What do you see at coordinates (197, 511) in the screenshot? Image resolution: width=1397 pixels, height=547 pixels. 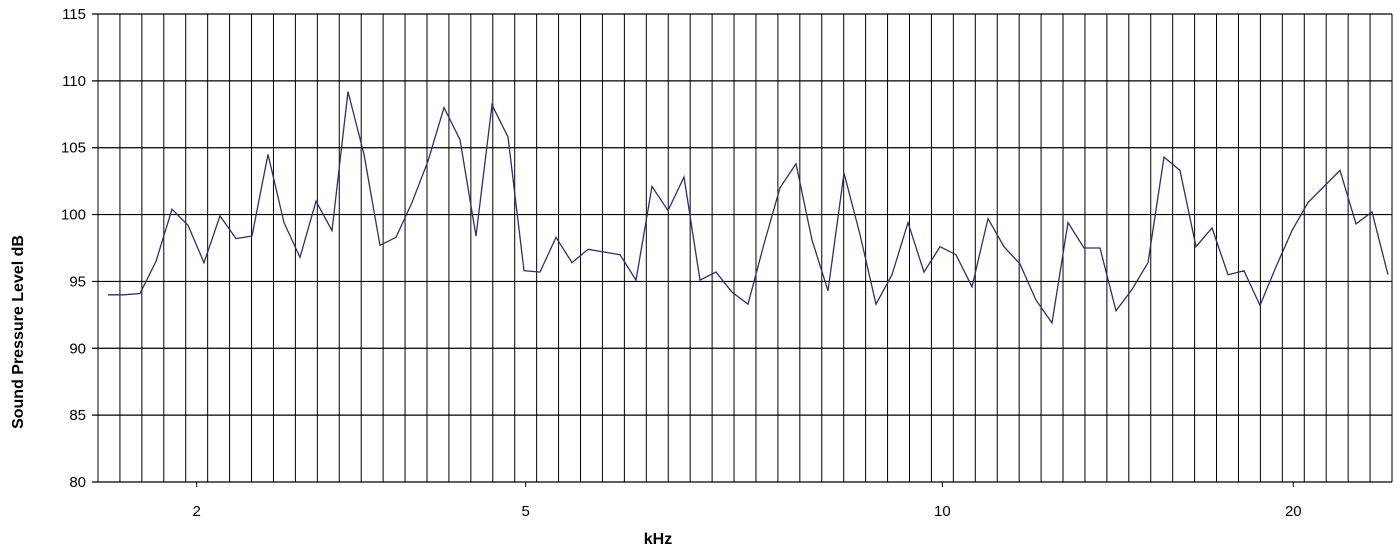 I see `x-tick-label: 2` at bounding box center [197, 511].